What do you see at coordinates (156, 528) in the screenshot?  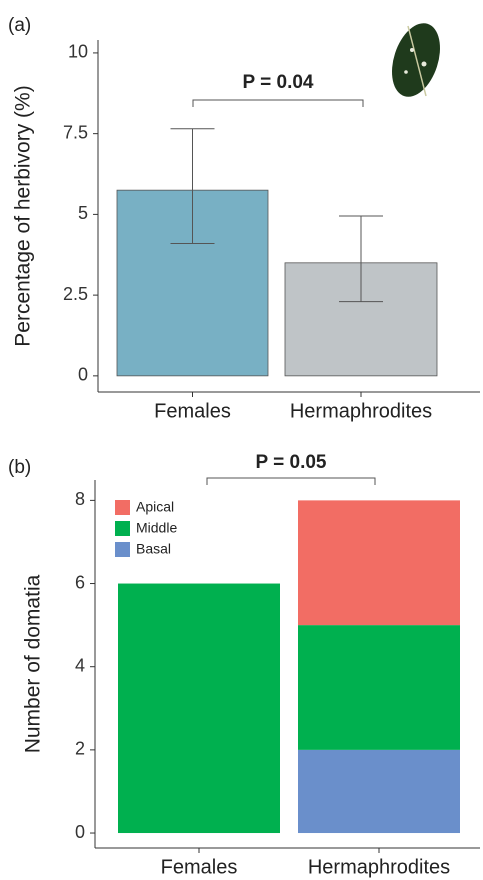 I see `legend-label: Middle` at bounding box center [156, 528].